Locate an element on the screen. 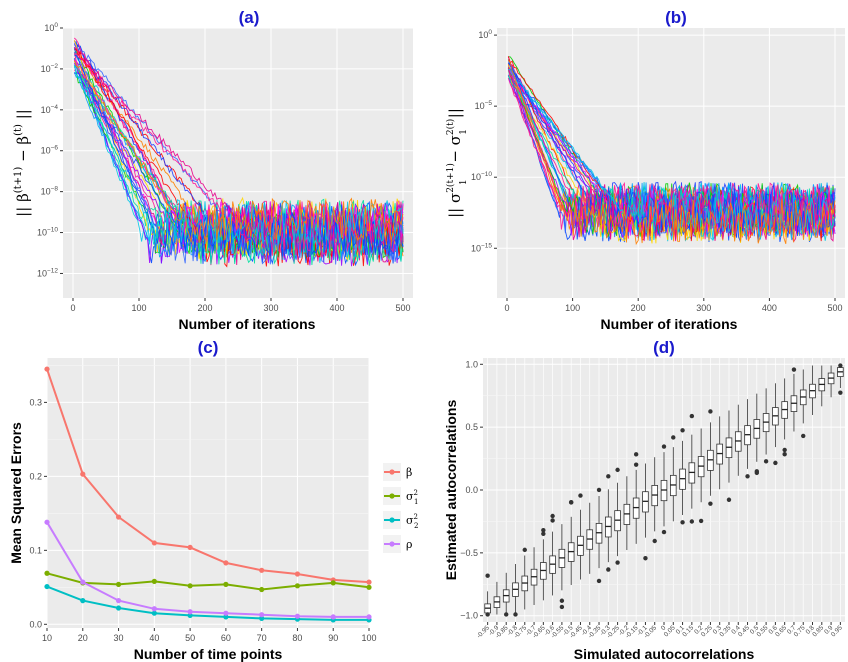 This screenshot has height=662, width=848. panel-b-y-axis-label: || σ2(t+1) 1 − σ2(t) 1 || is located at coordinates (457, 163).